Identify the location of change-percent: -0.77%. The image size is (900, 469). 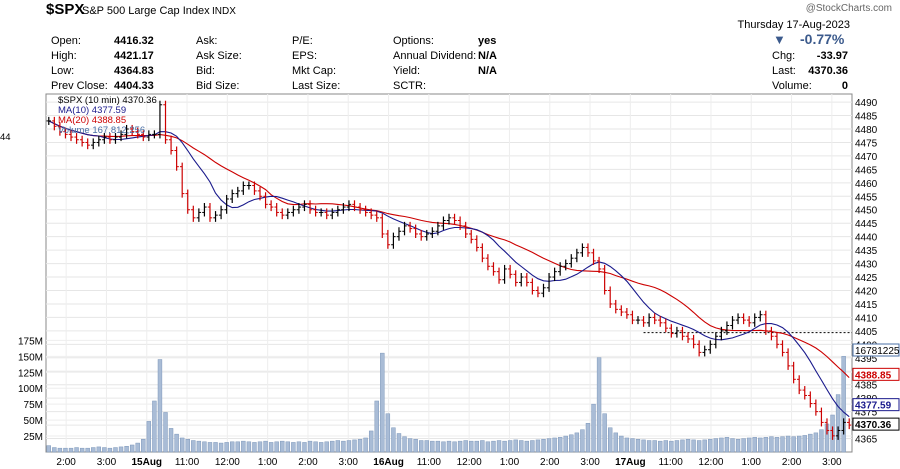
(822, 39).